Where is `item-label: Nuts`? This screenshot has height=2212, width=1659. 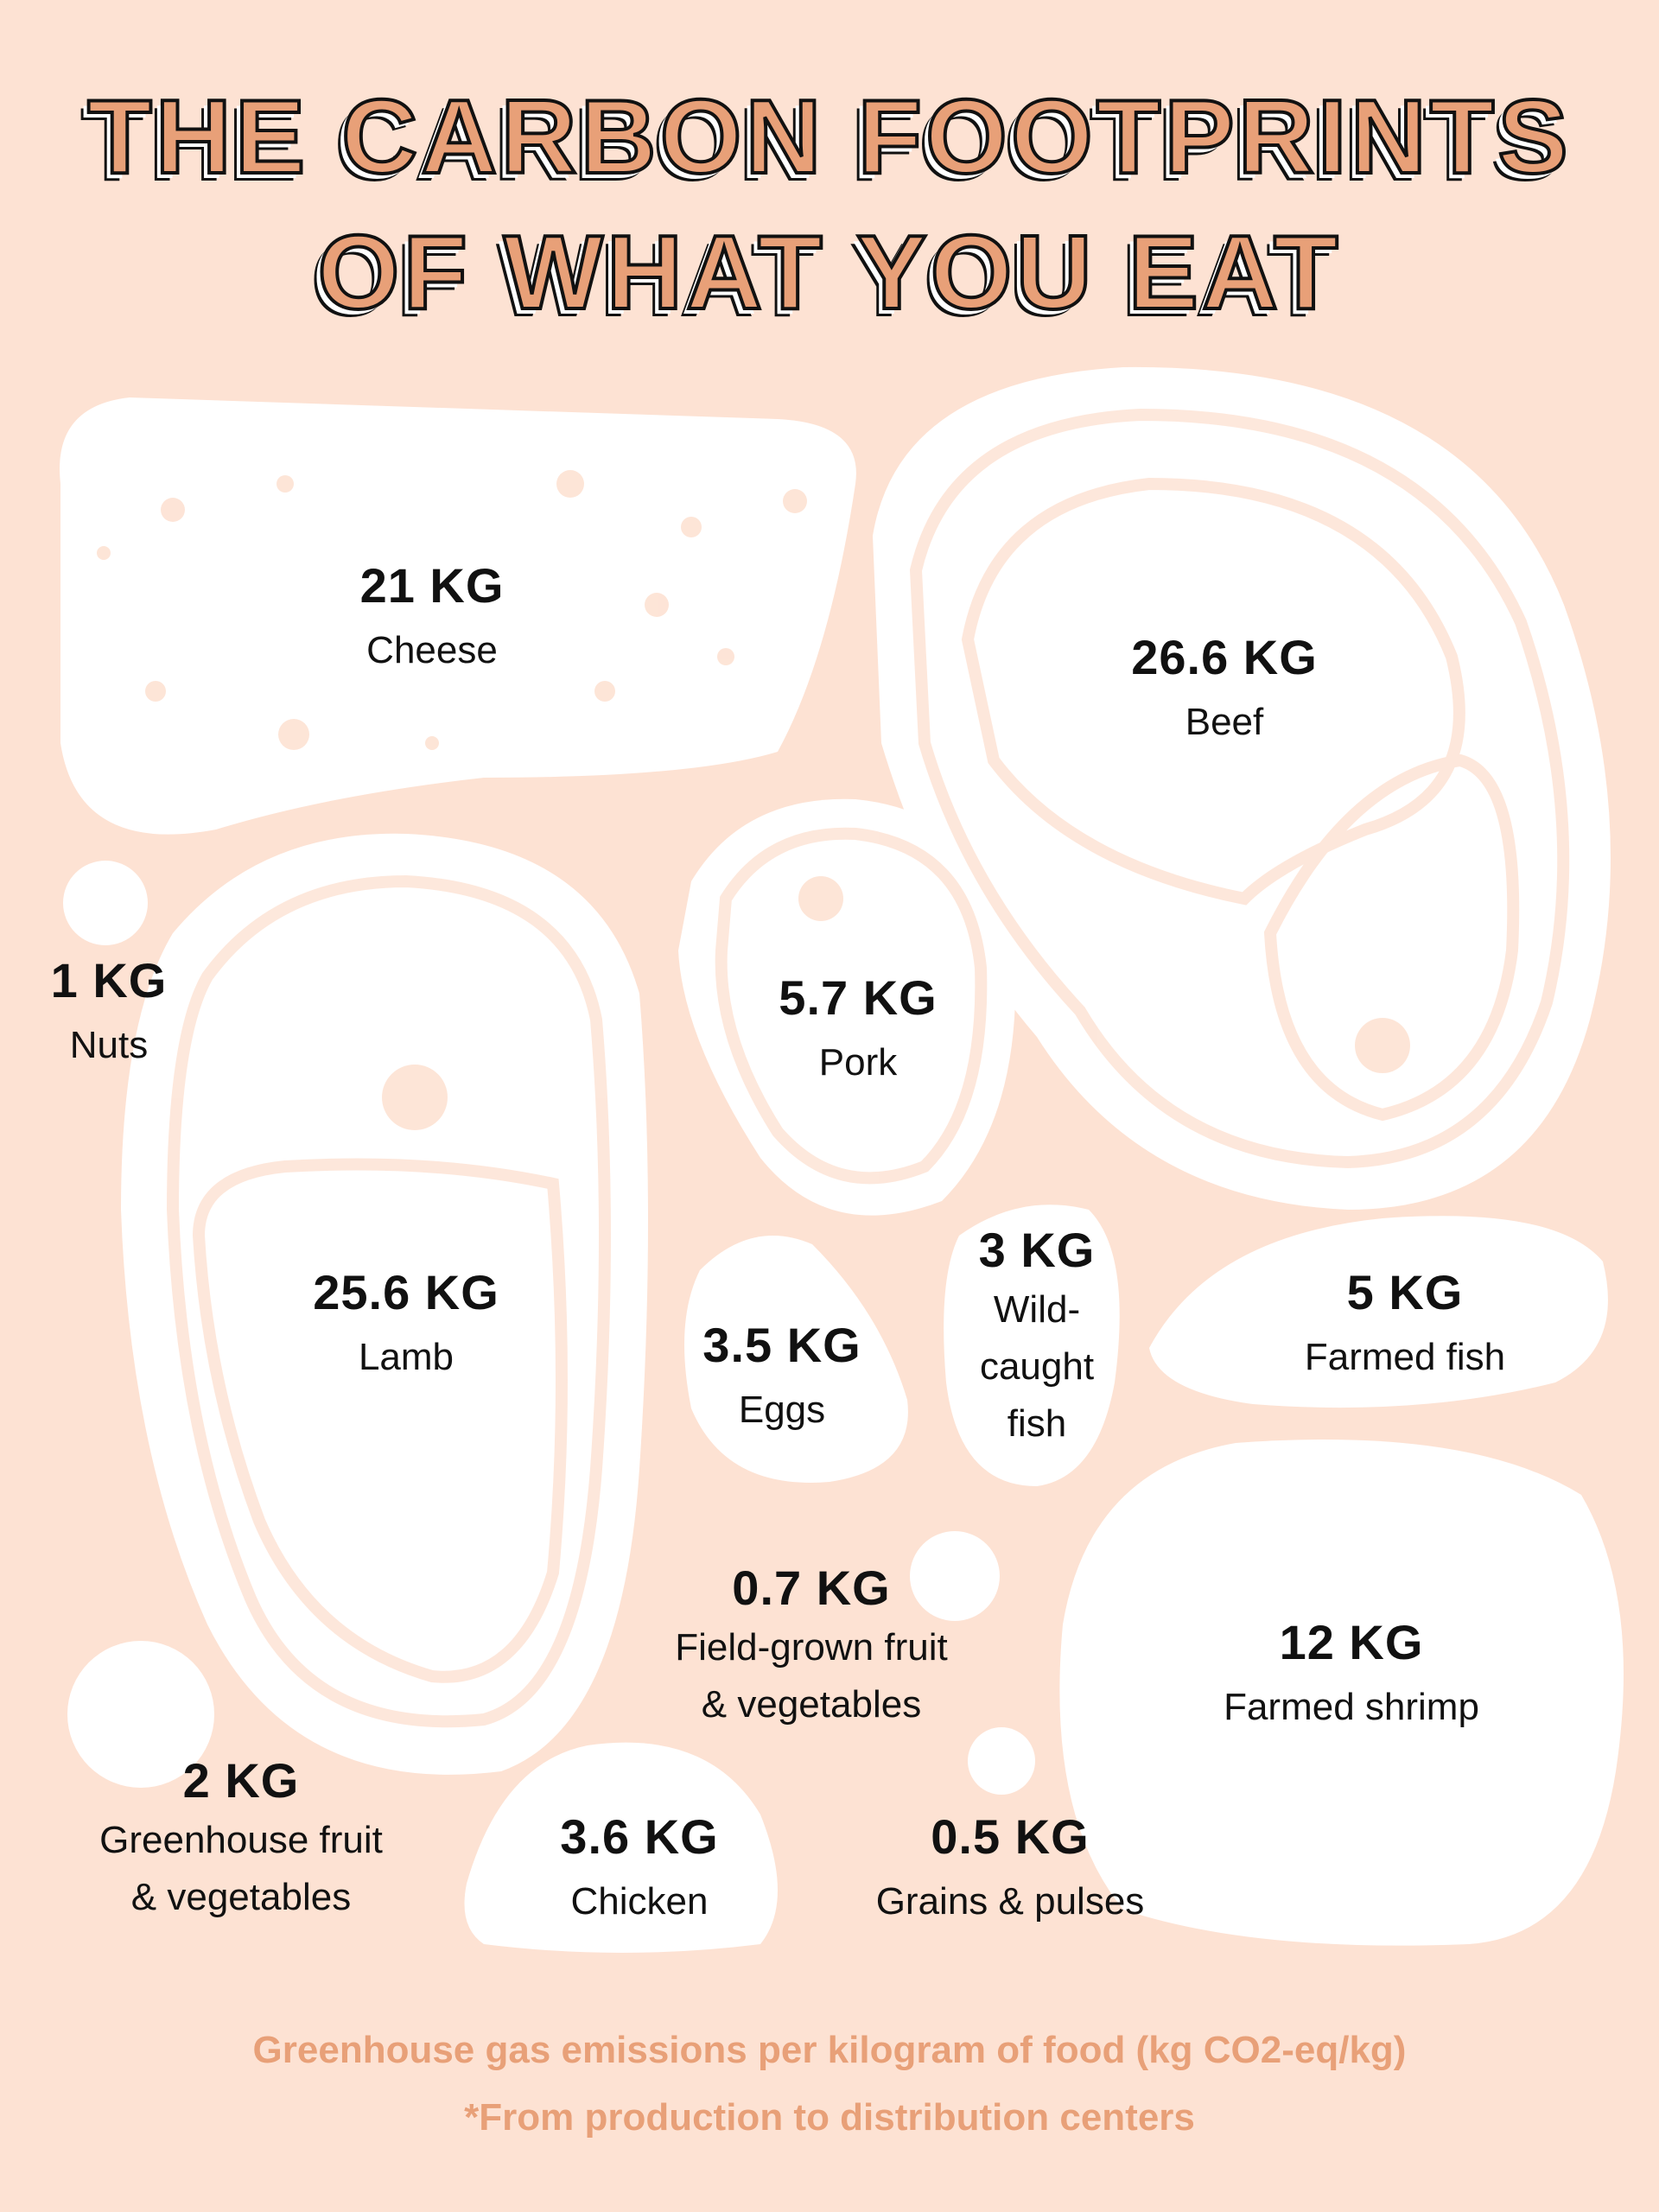 item-label: Nuts is located at coordinates (109, 1045).